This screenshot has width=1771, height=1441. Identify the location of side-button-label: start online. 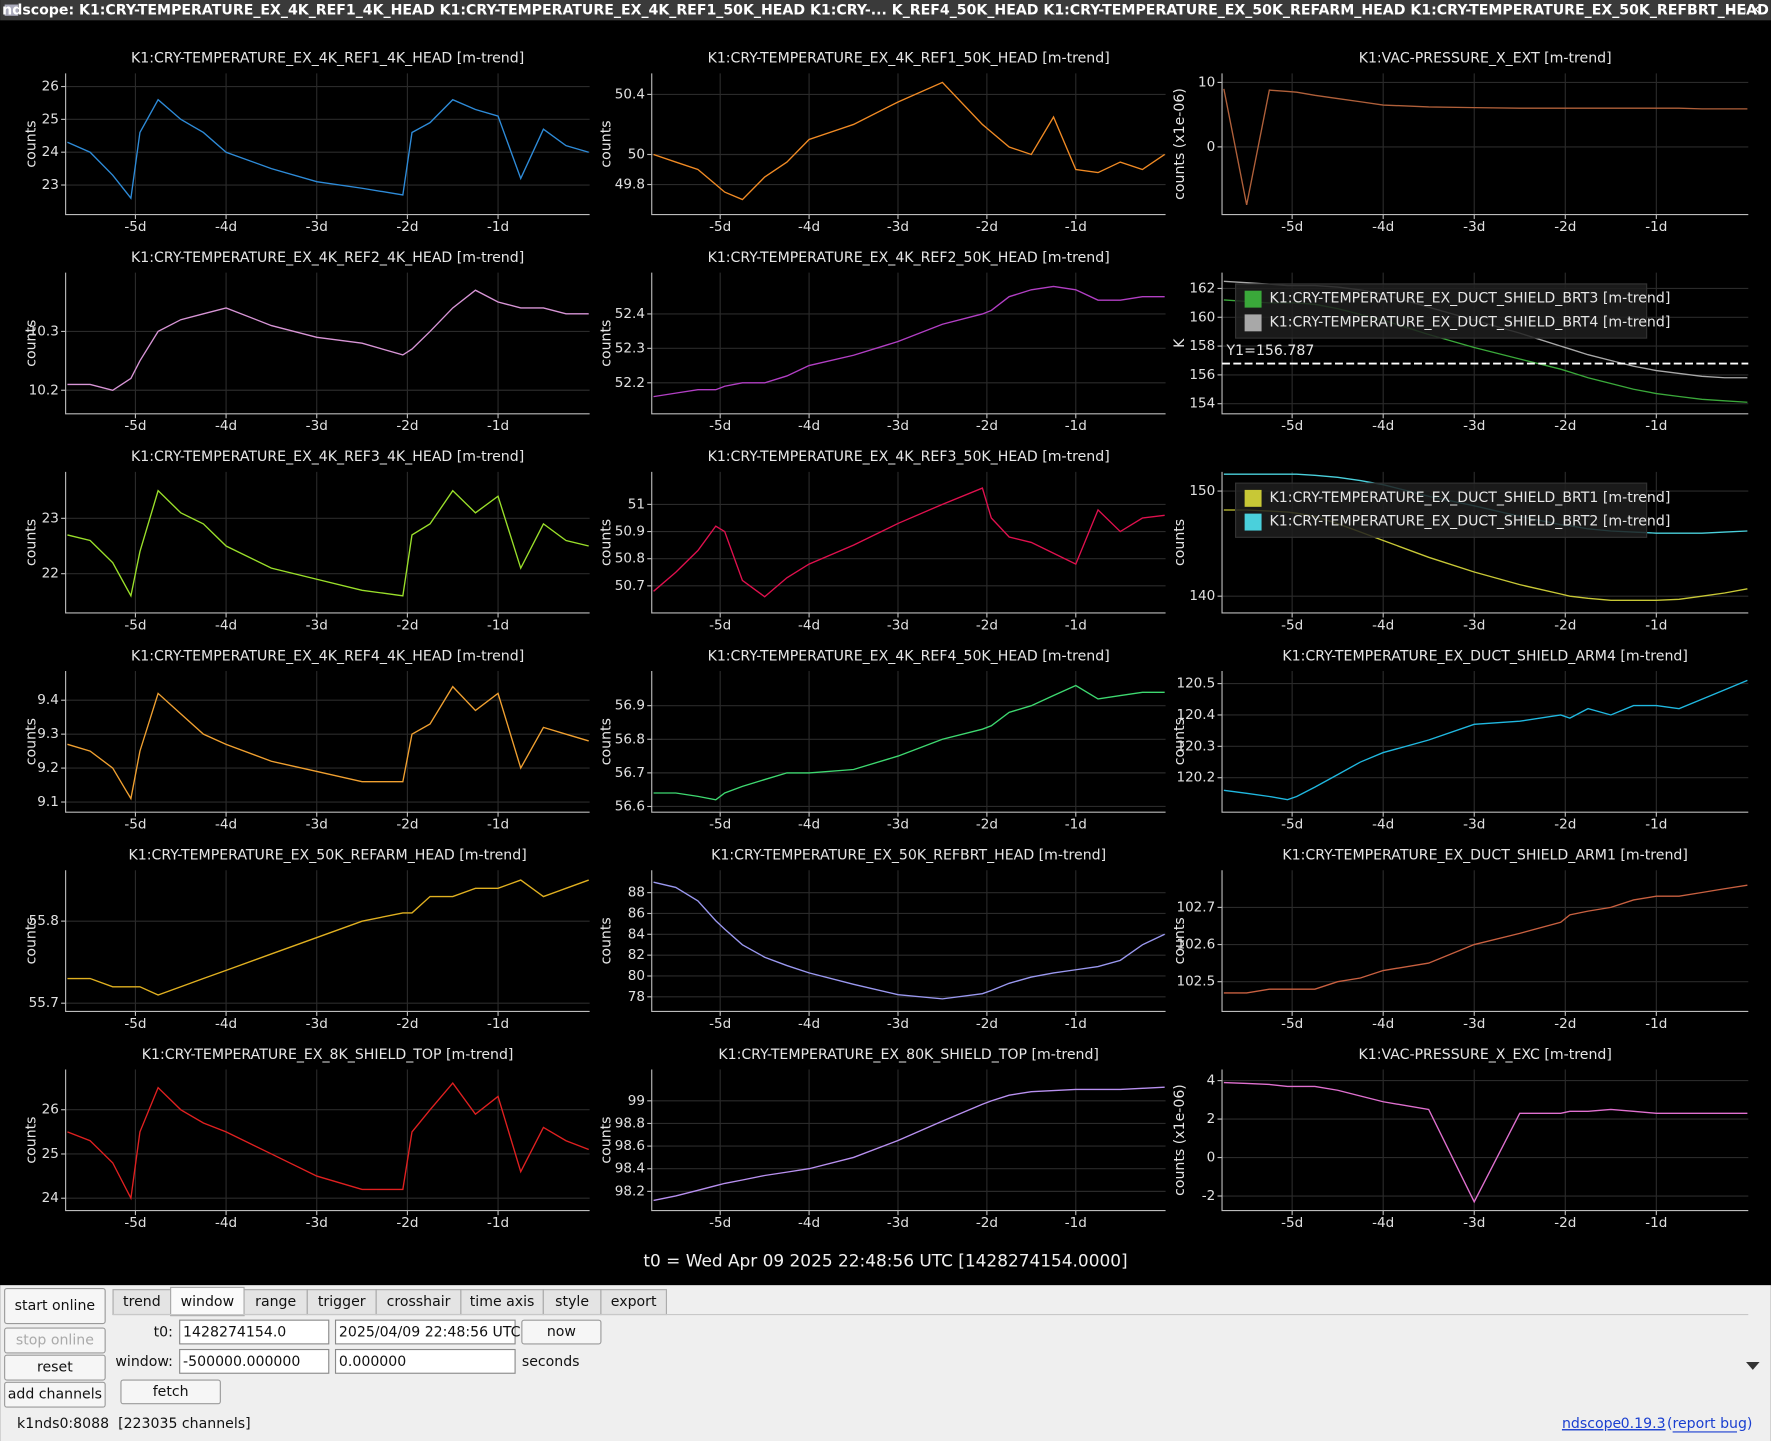
(55, 1306).